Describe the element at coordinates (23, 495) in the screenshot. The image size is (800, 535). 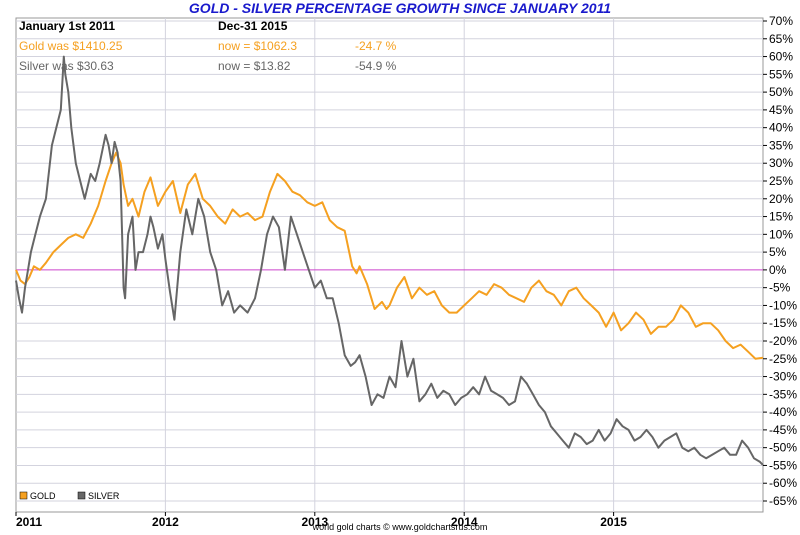
I see `legend-gold-swatch` at that location.